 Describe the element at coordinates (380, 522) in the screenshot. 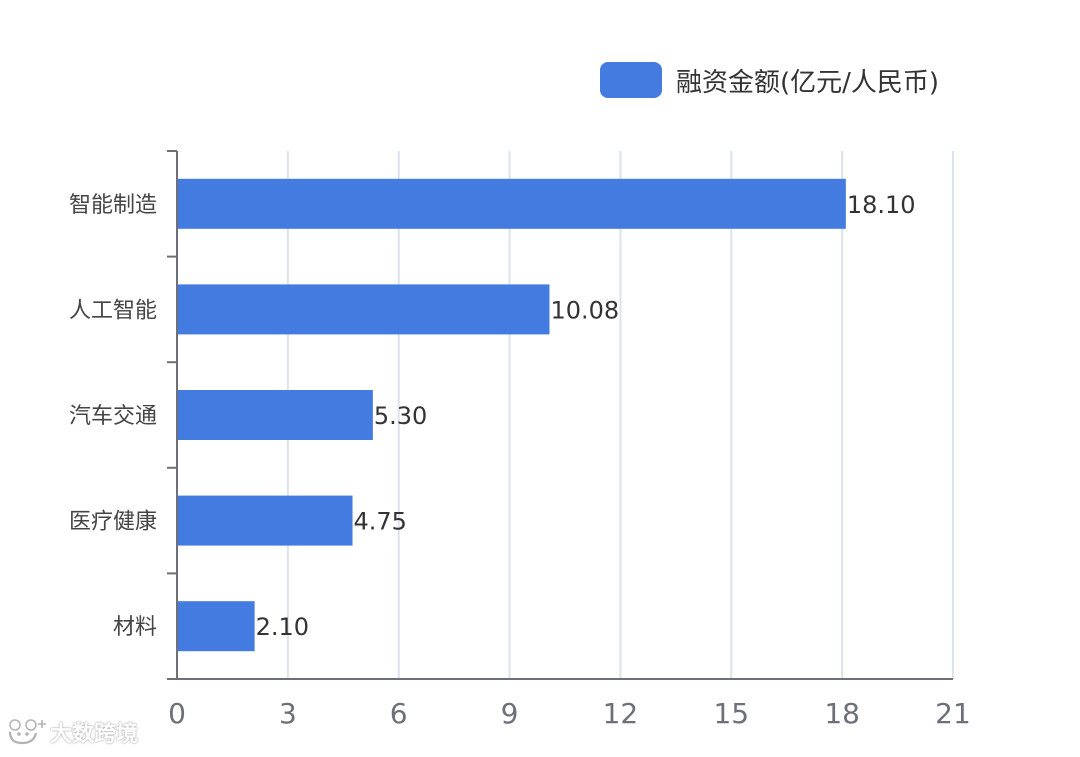

I see `data-label: 4.75` at that location.